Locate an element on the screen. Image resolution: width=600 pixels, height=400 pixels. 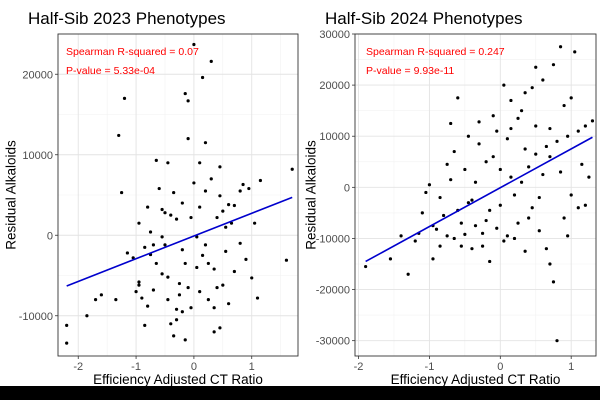
y-tick-label: -10000 is located at coordinates (333, 239).